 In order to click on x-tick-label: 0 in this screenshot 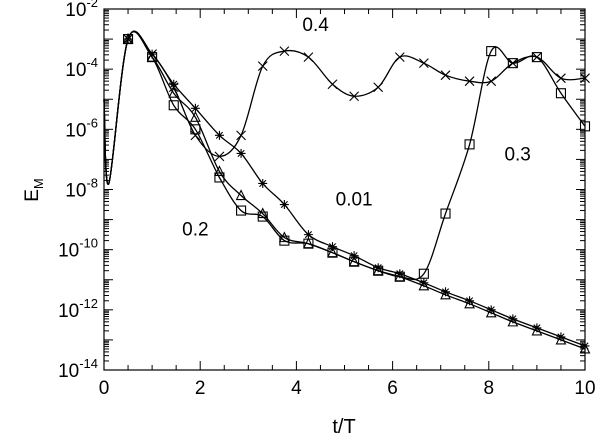, I will do `click(104, 388)`.